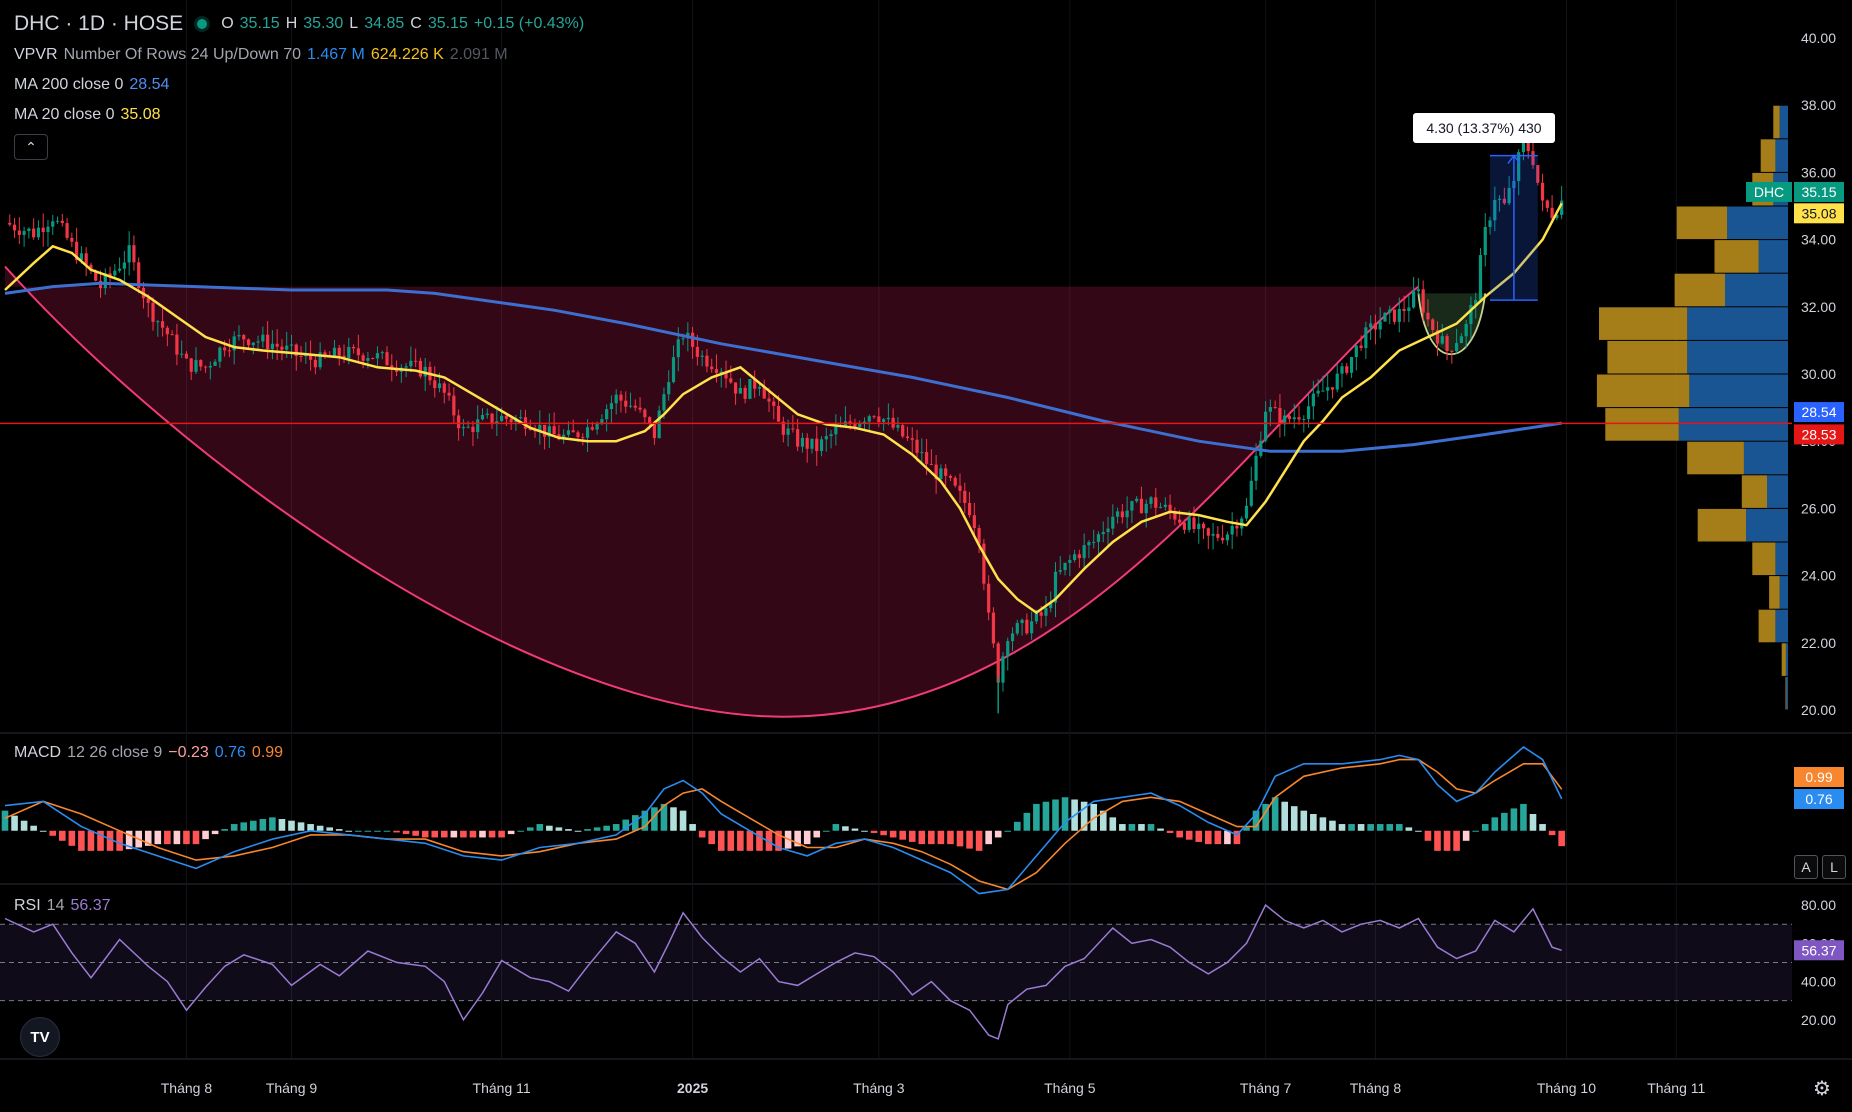  What do you see at coordinates (148, 753) in the screenshot?
I see `macd-legend: MACD 12 26 close 9 −0.23 0.76 0.99` at bounding box center [148, 753].